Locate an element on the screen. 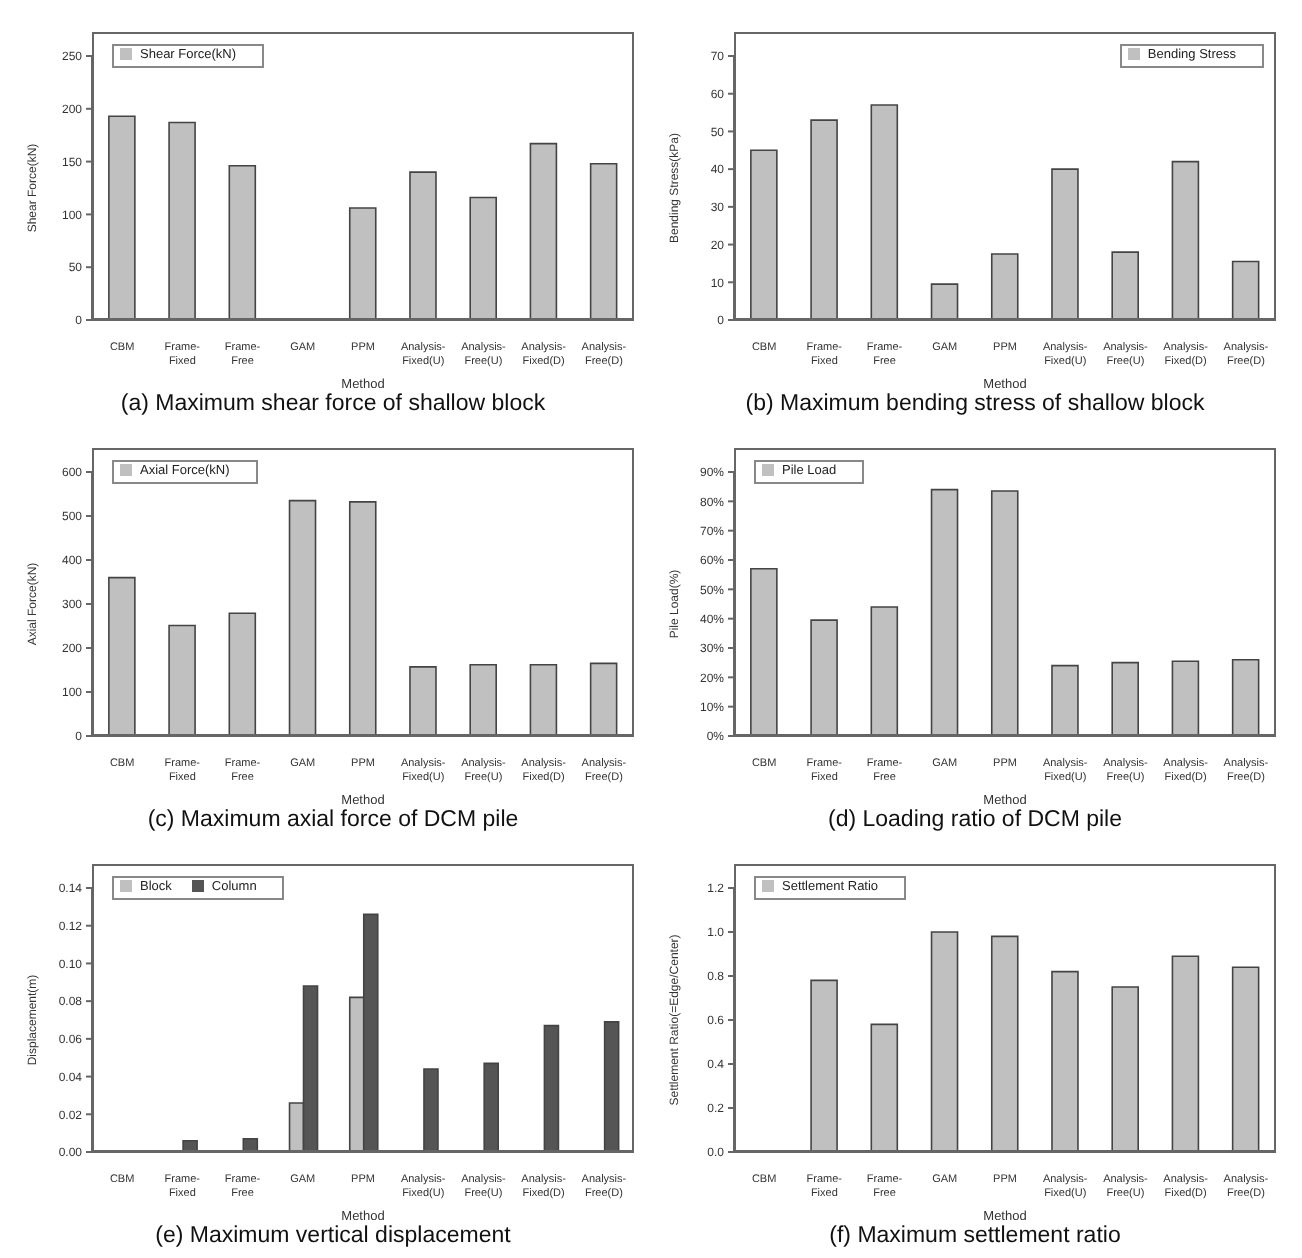 The width and height of the screenshot is (1302, 1258). text: (a) Maximum shear force of shallow block is located at coordinates (333, 406).